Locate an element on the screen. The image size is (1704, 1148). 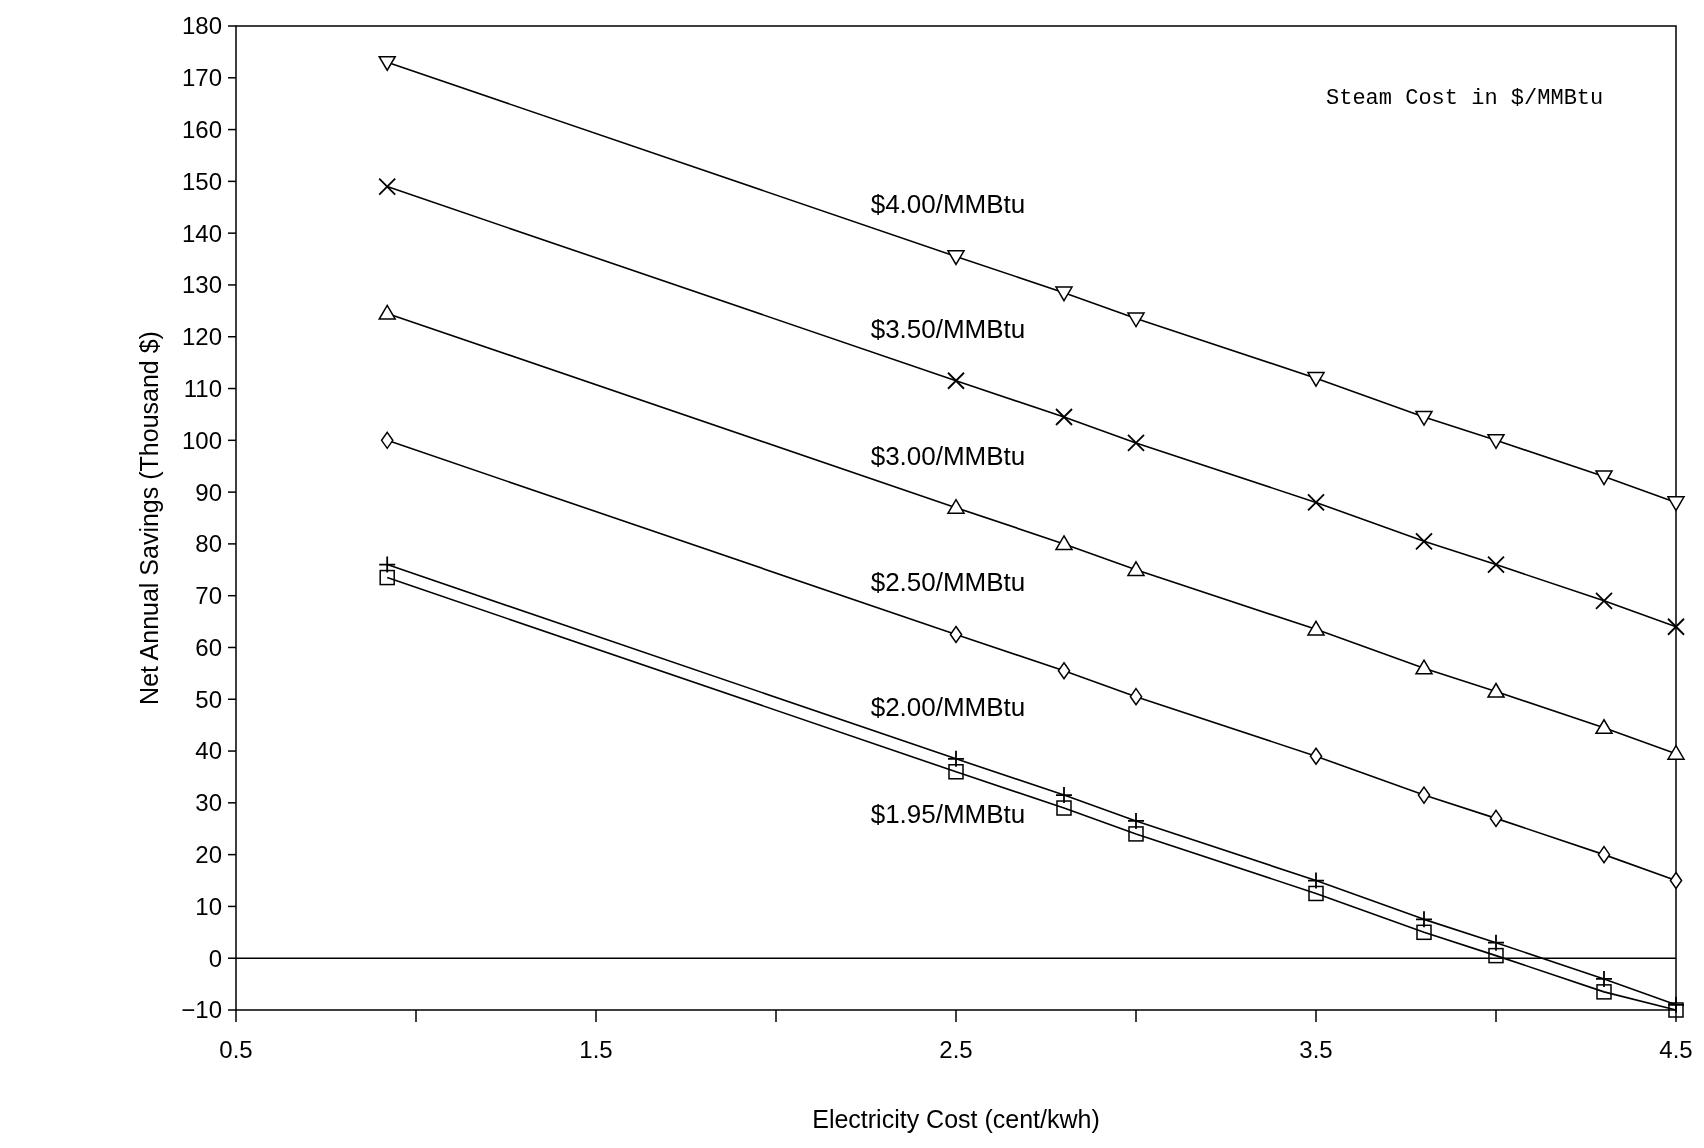
y-tick-label: 50 is located at coordinates (208, 699).